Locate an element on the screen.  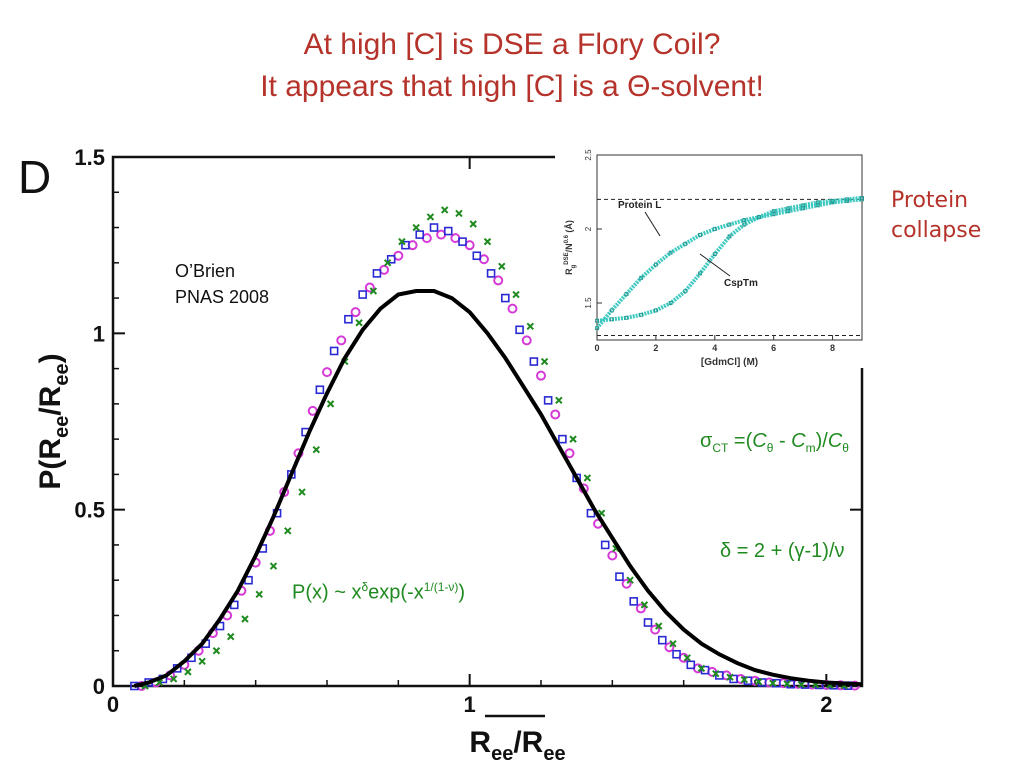
inset-y-tick-label: 1.5 is located at coordinates (588, 303).